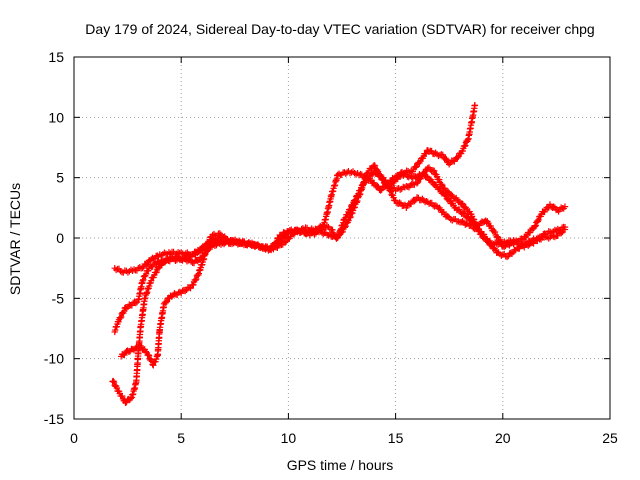 The width and height of the screenshot is (640, 480). What do you see at coordinates (15, 239) in the screenshot?
I see `y-axis-label: SDTVAR / TECUs` at bounding box center [15, 239].